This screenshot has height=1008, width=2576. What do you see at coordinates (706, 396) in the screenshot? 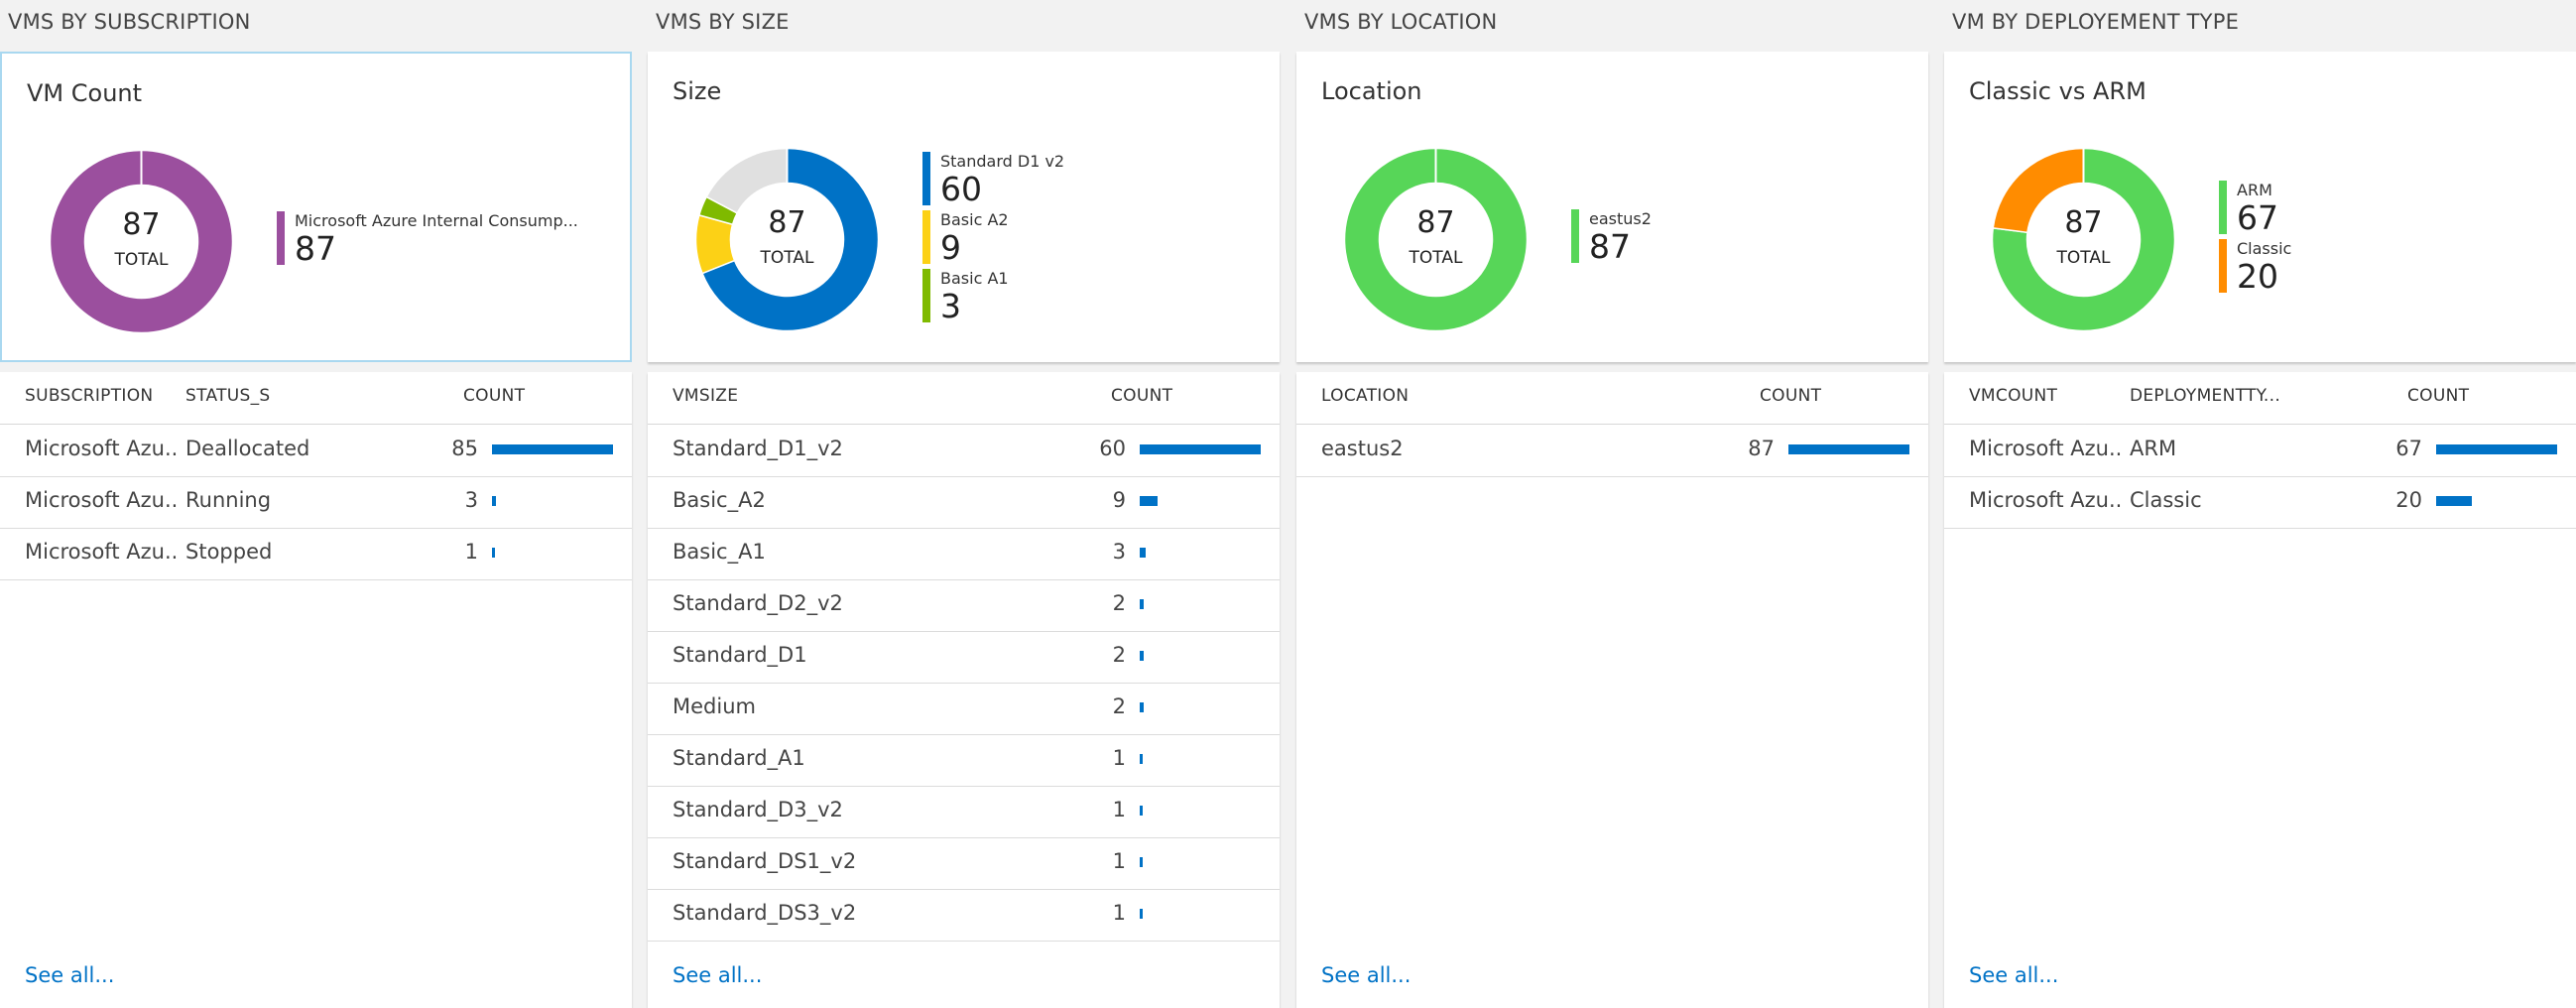
I see `column-header-vmsize: VMSIZE` at bounding box center [706, 396].